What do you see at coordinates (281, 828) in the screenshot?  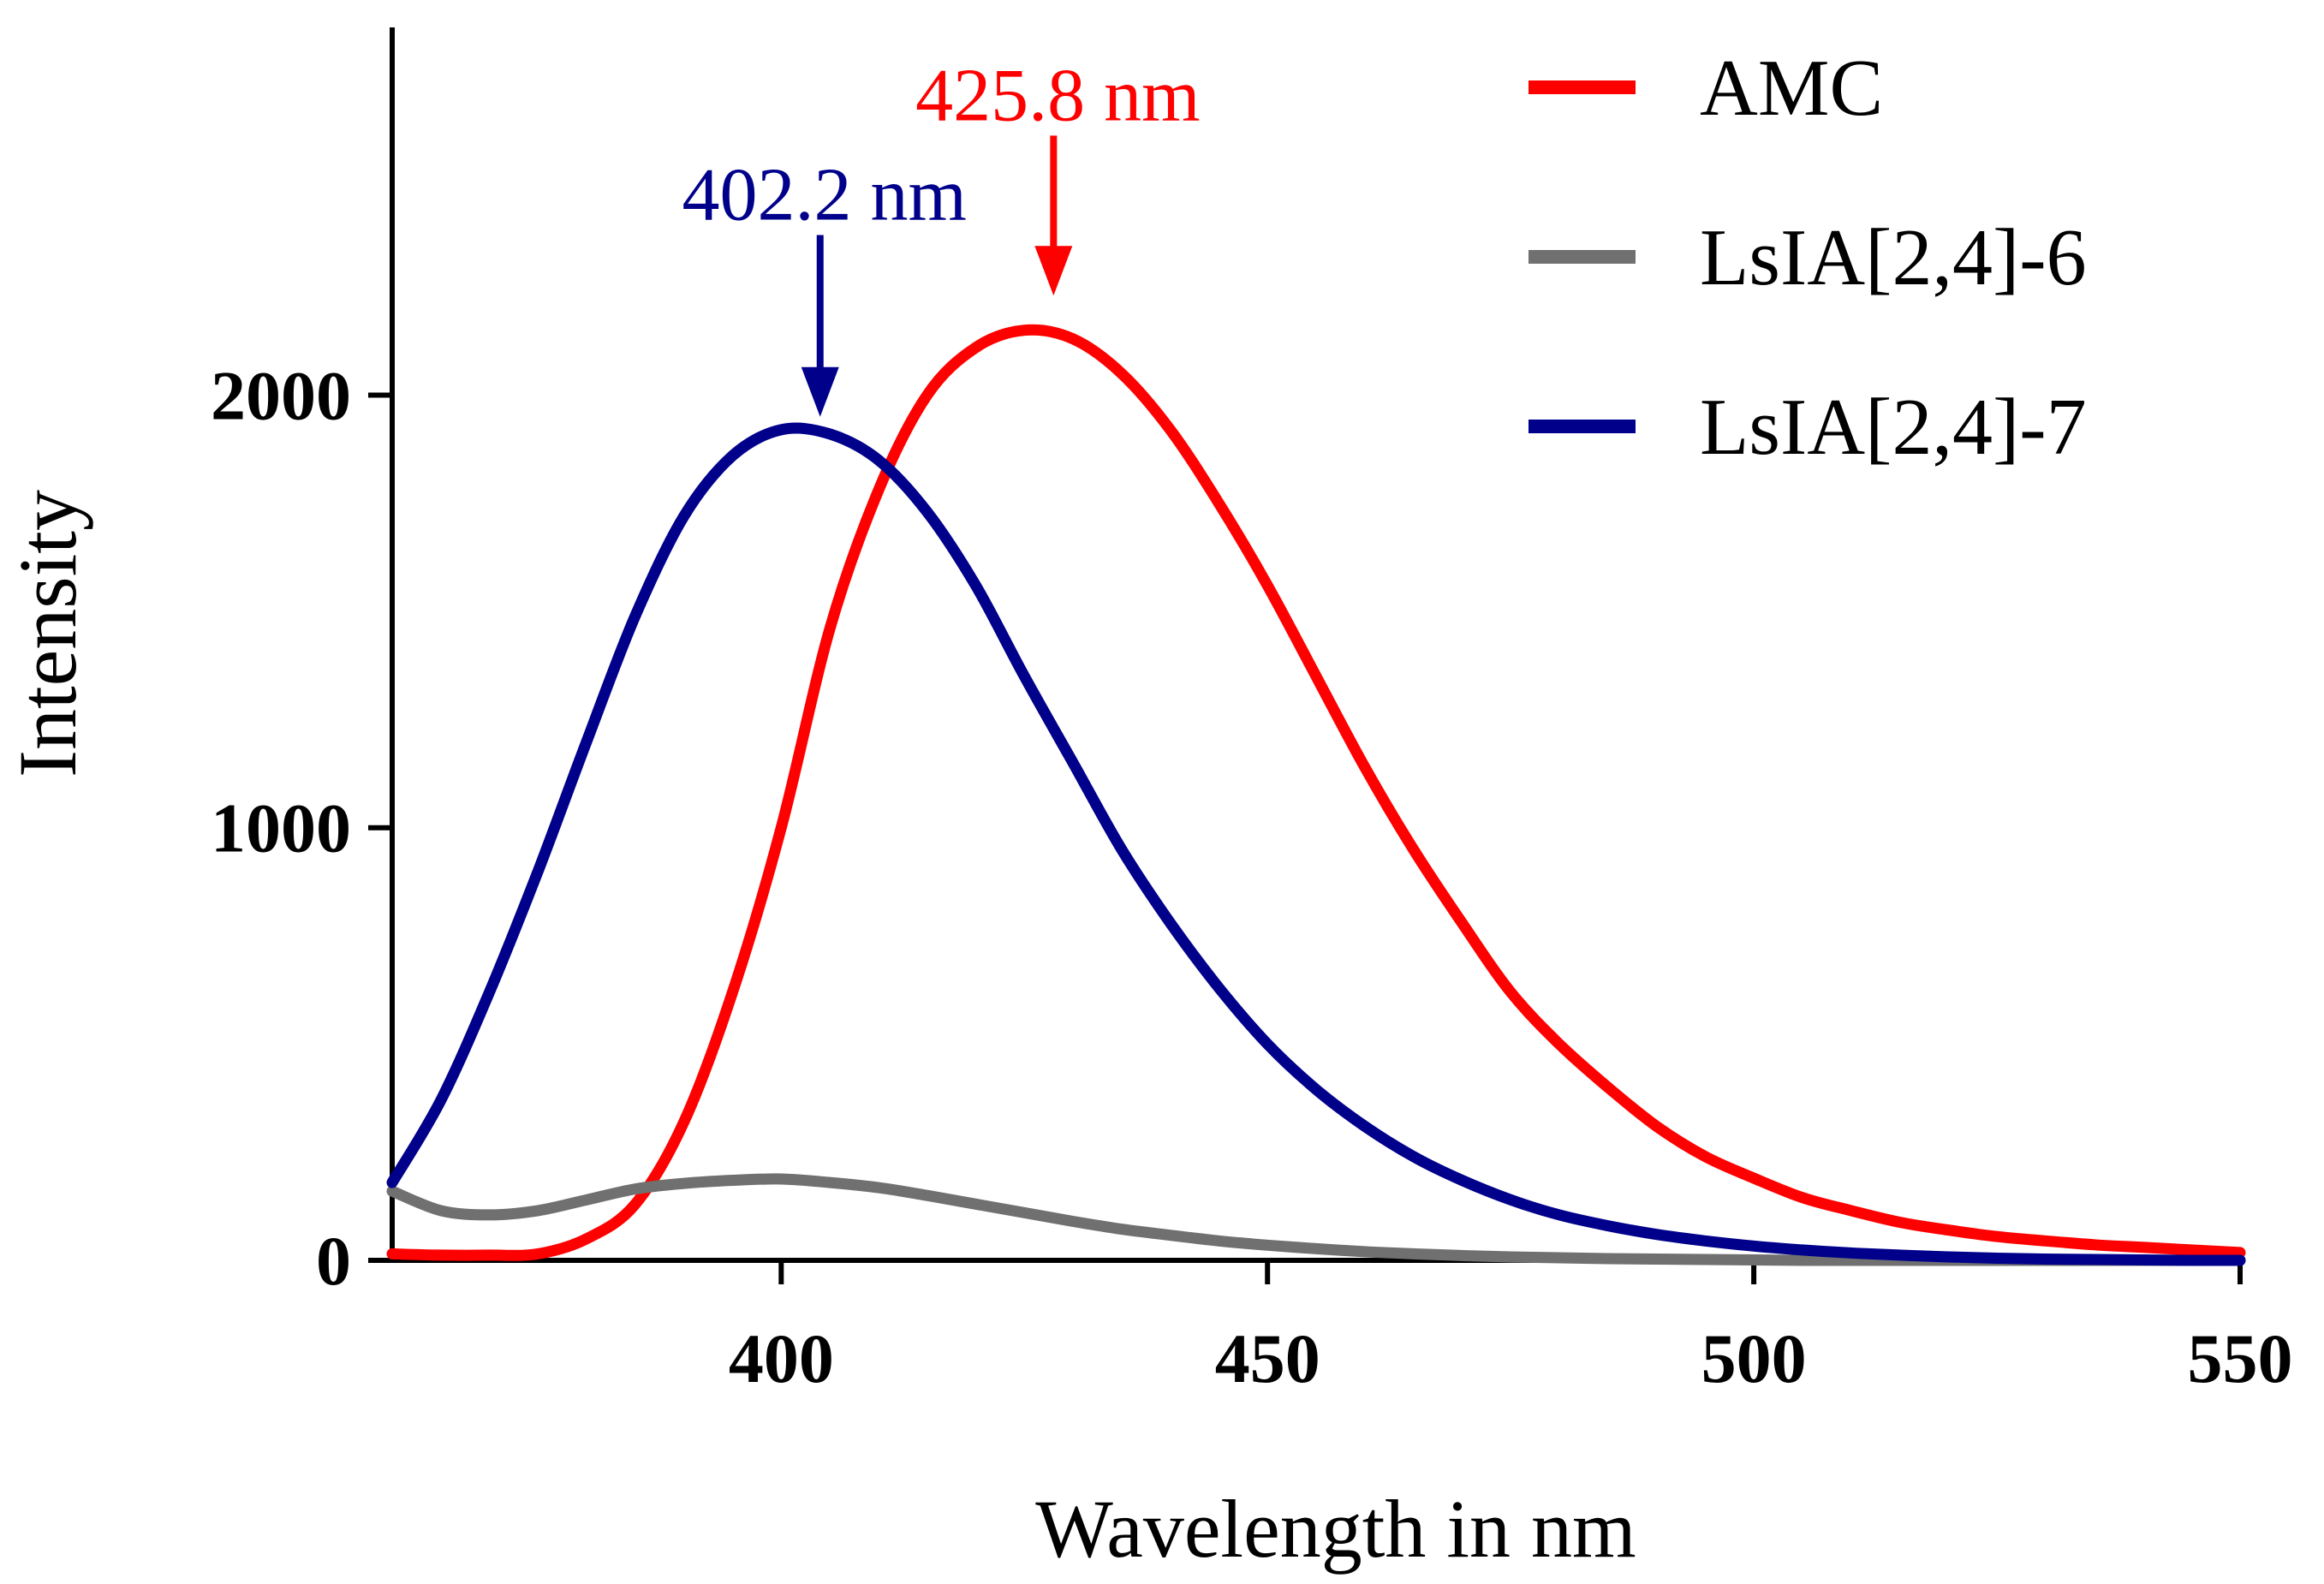 I see `y-tick-label: 1000` at bounding box center [281, 828].